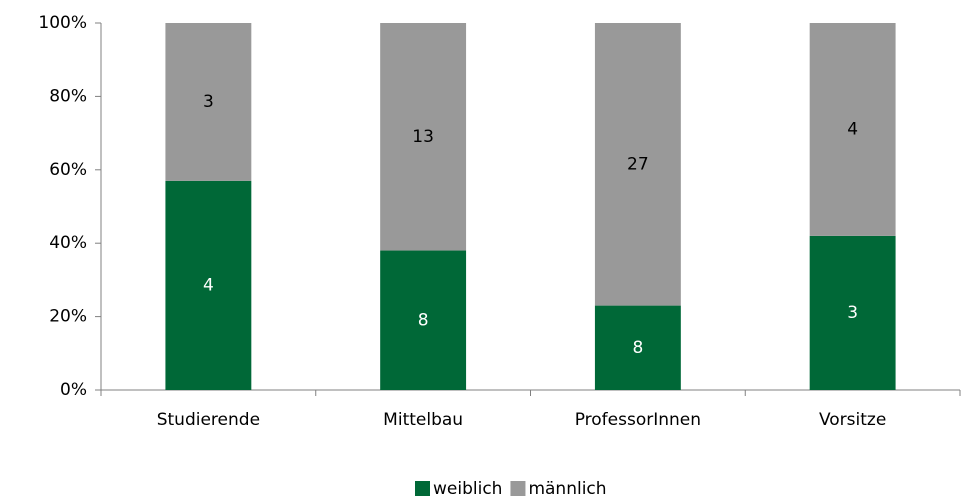 This screenshot has width=977, height=500. What do you see at coordinates (567, 489) in the screenshot?
I see `legend-label: männlich` at bounding box center [567, 489].